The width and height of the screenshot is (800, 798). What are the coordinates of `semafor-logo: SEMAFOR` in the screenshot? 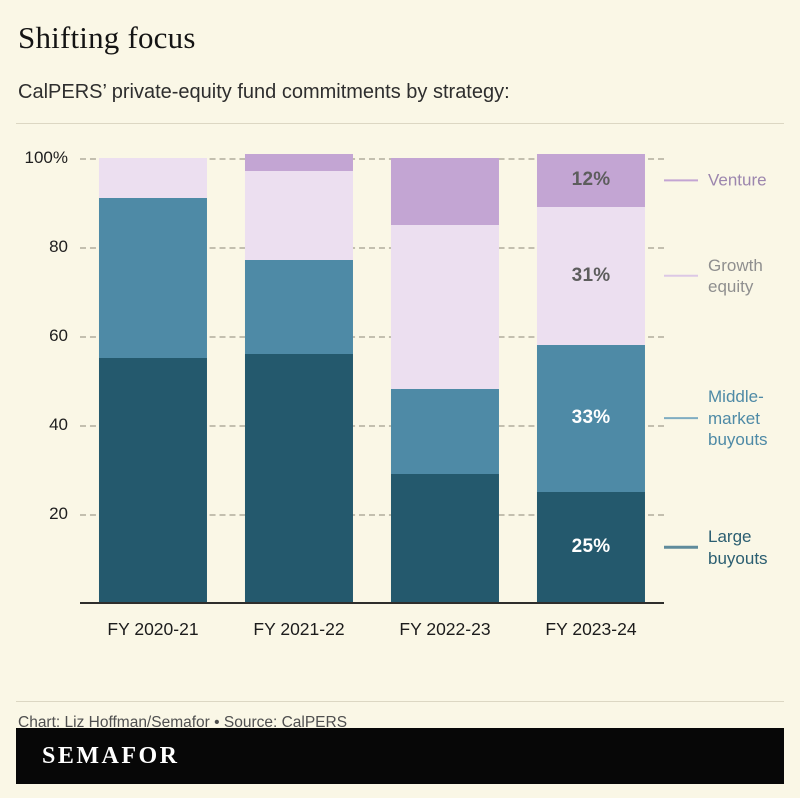 It's located at (111, 755).